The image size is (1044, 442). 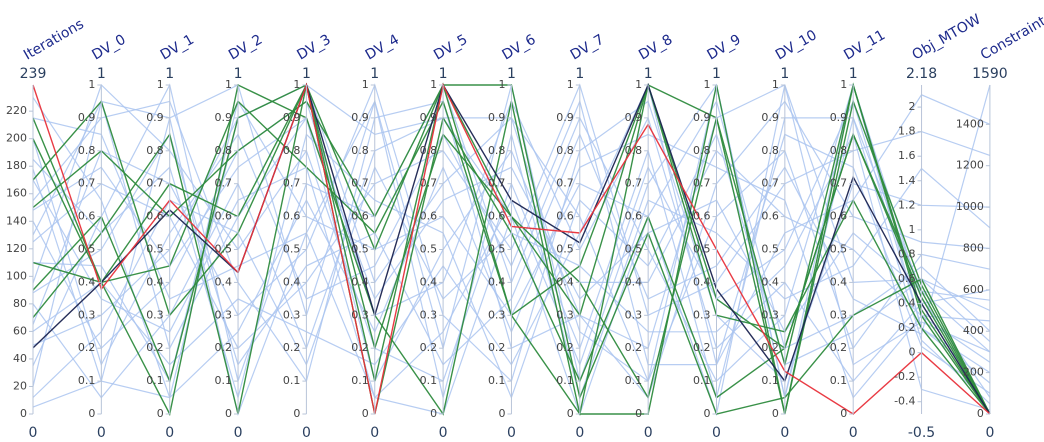 What do you see at coordinates (20, 358) in the screenshot?
I see `tick-label: 40` at bounding box center [20, 358].